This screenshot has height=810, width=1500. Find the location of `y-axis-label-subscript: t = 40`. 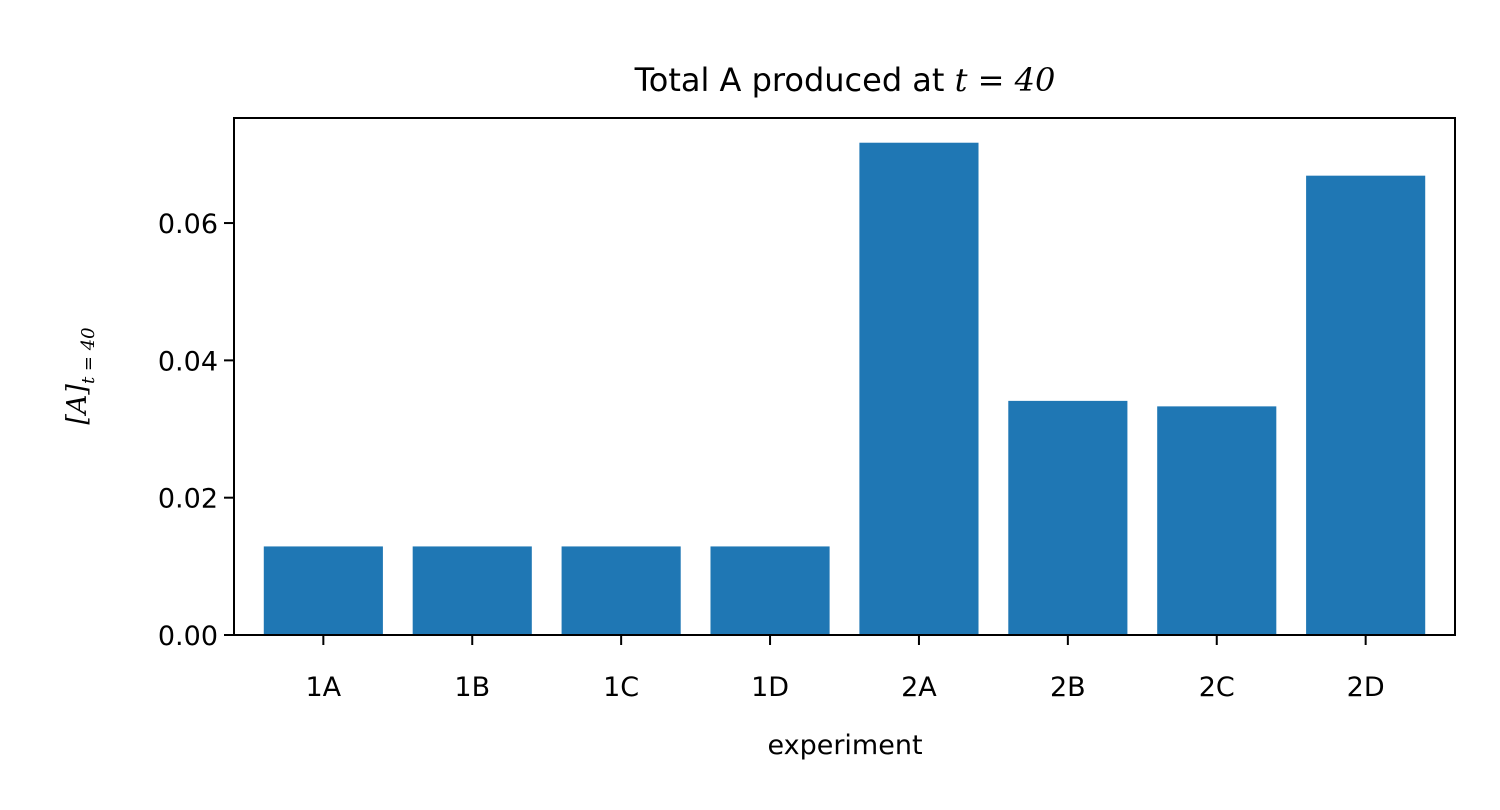

y-axis-label-subscript: t = 40 is located at coordinates (88, 355).